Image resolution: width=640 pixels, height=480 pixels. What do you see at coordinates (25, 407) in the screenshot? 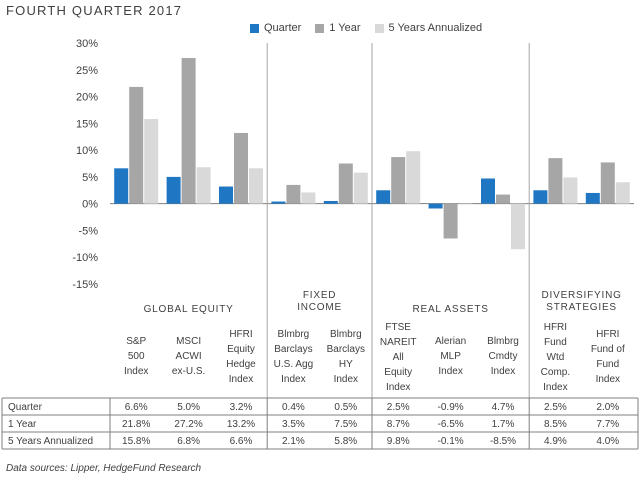
I see `table-row-label: Quarter` at bounding box center [25, 407].